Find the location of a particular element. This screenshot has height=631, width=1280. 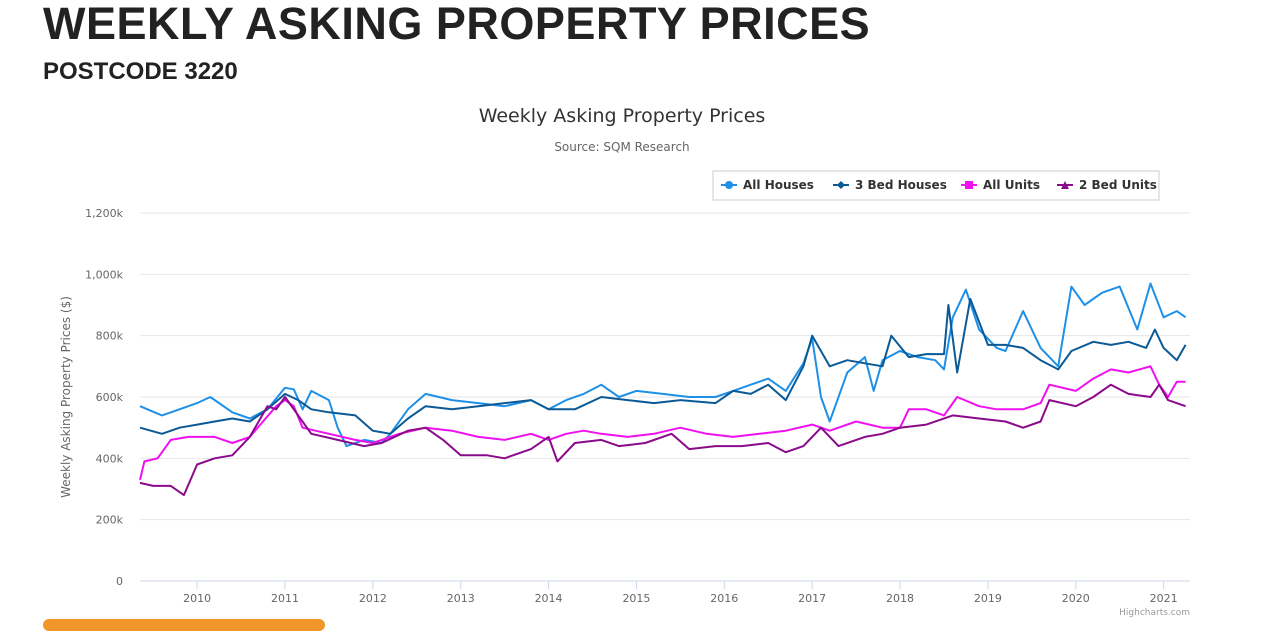

legend-label: 3 Bed Houses is located at coordinates (901, 185).